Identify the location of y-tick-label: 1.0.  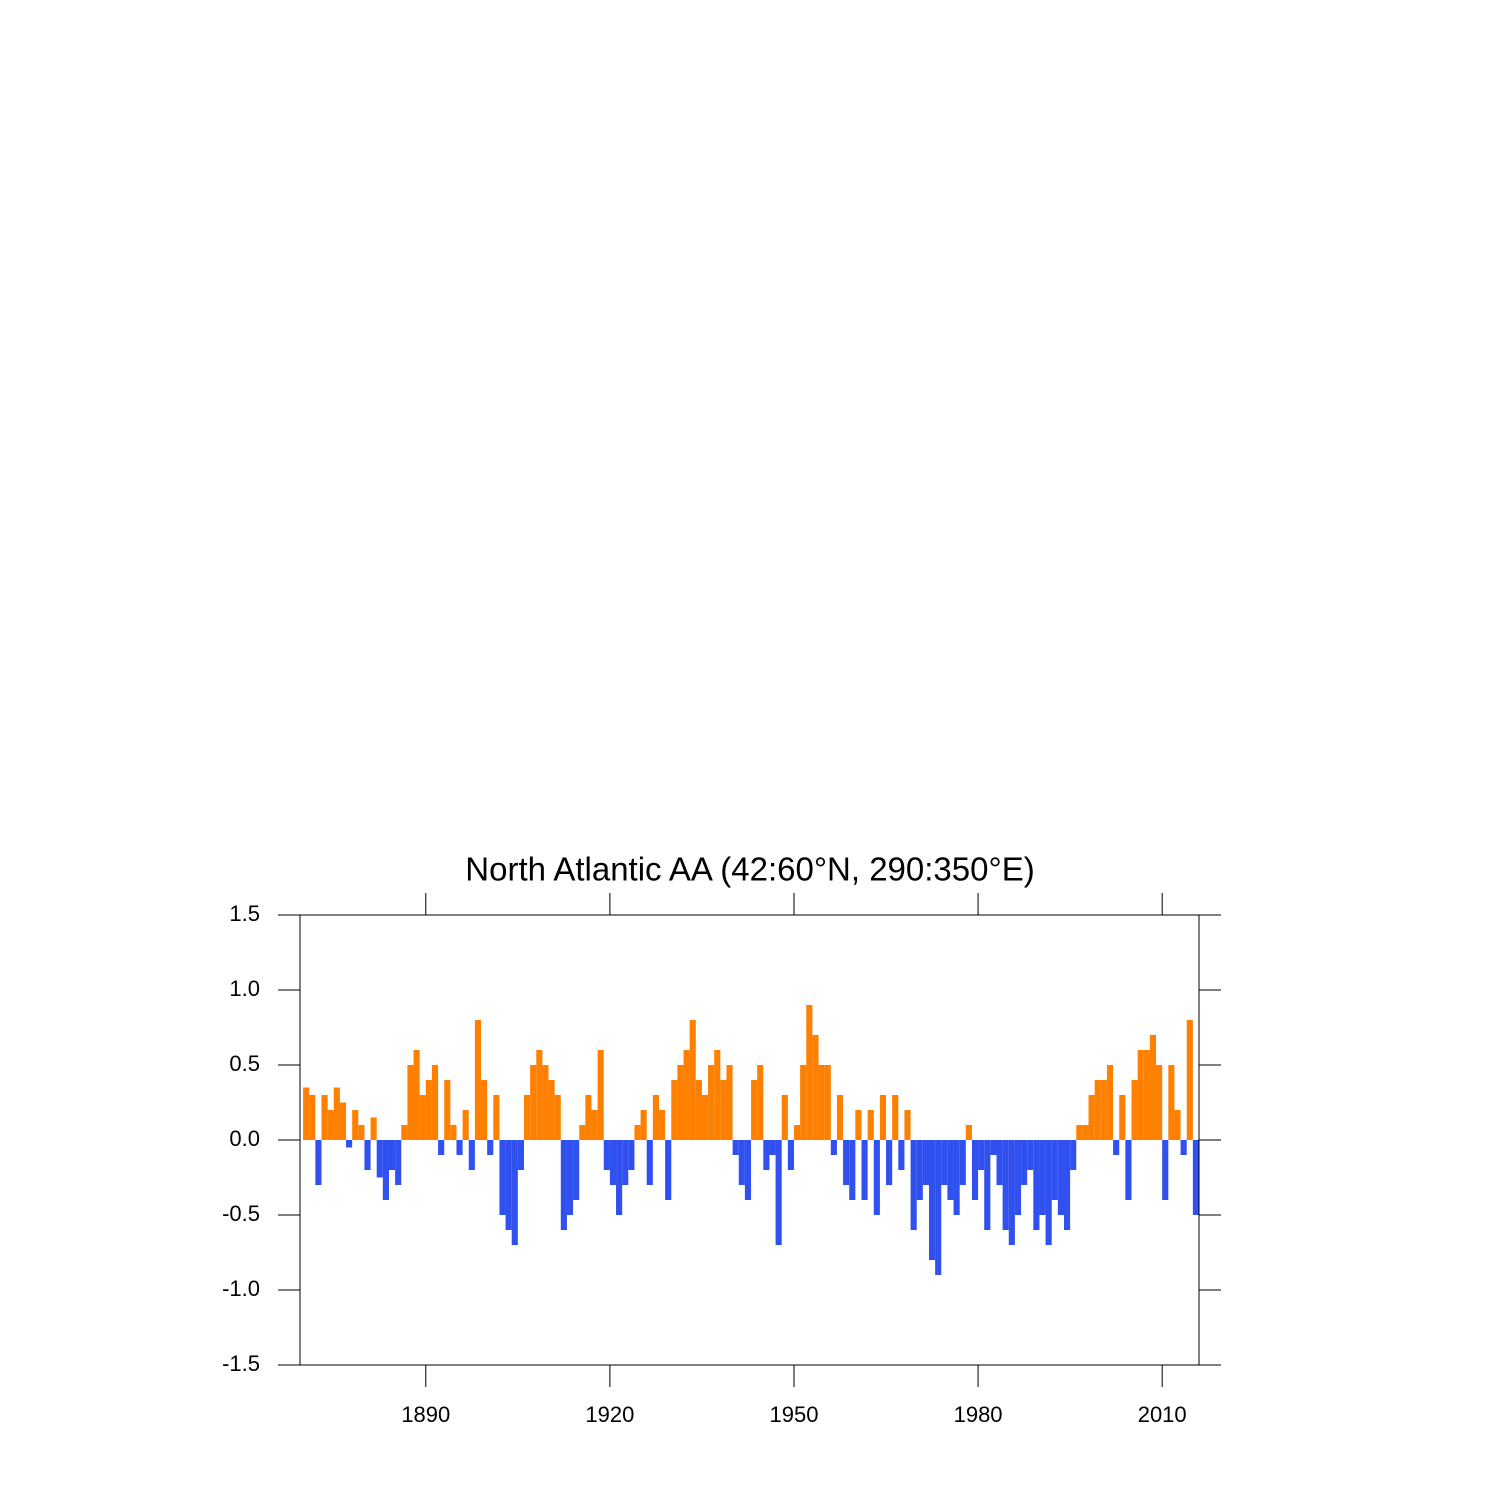
(244, 988).